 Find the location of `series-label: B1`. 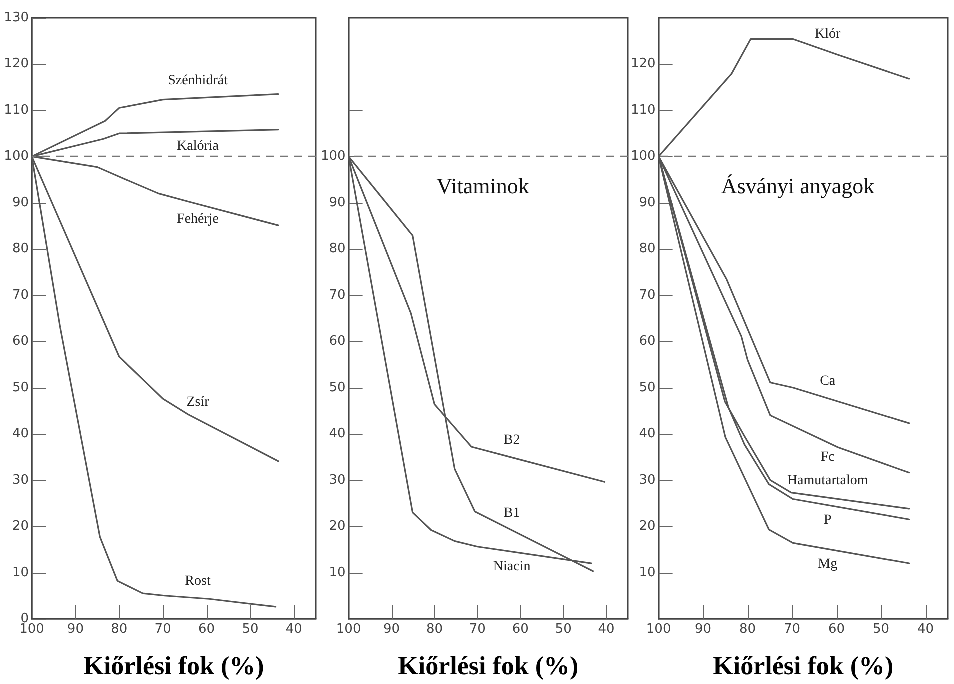

series-label: B1 is located at coordinates (512, 513).